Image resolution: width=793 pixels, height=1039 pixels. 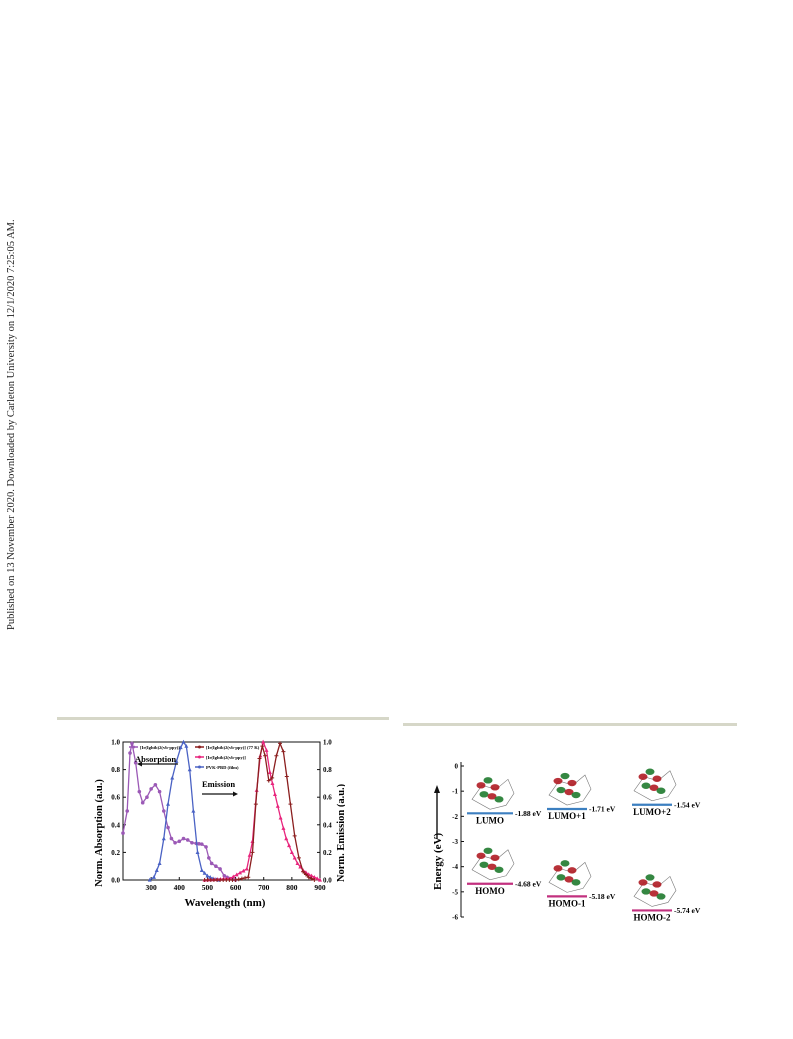 I want to click on figure-rule-left, so click(x=223, y=718).